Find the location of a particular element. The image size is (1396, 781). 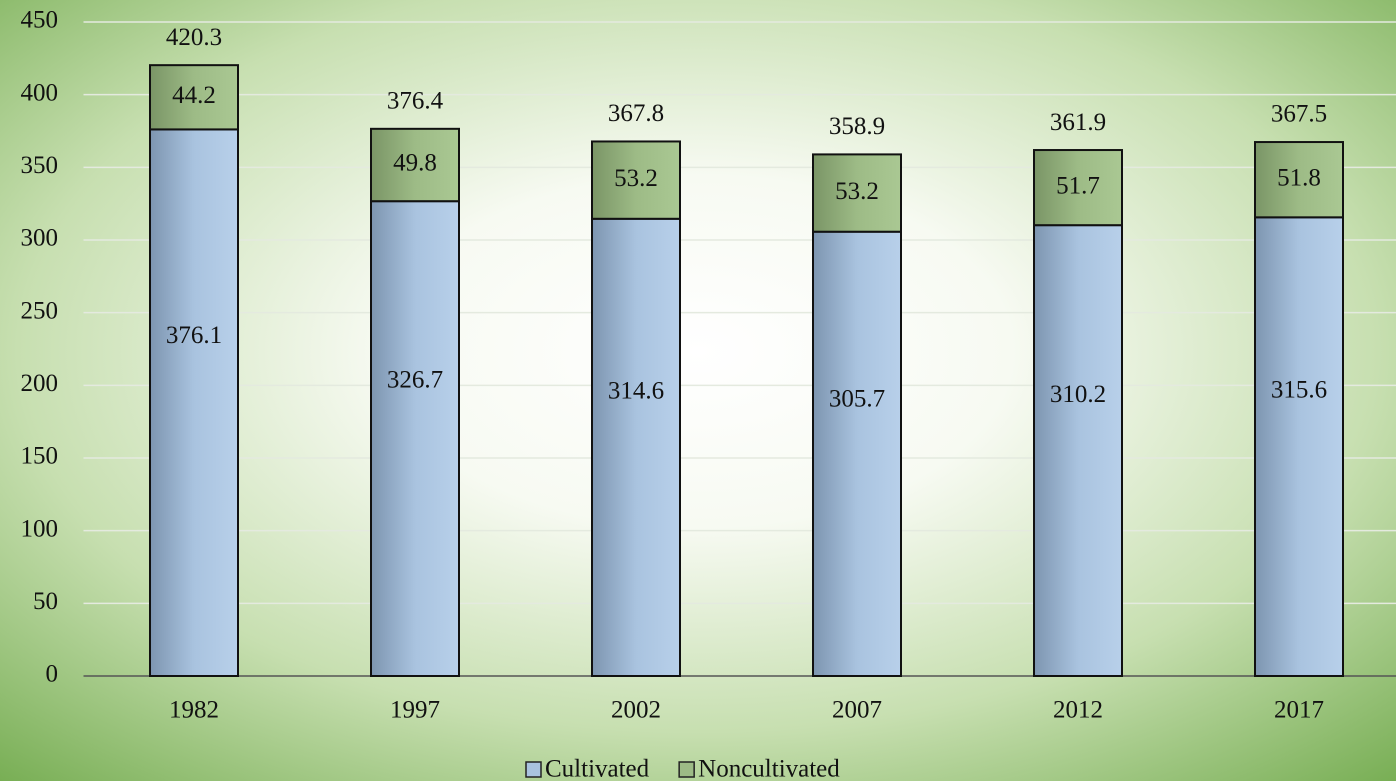

data-label: 305.7 is located at coordinates (857, 398).